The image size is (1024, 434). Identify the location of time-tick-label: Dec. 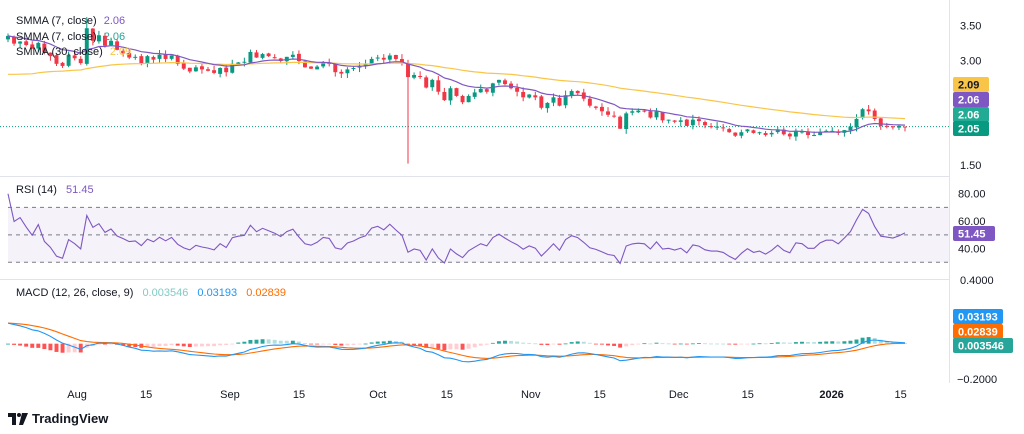
(679, 395).